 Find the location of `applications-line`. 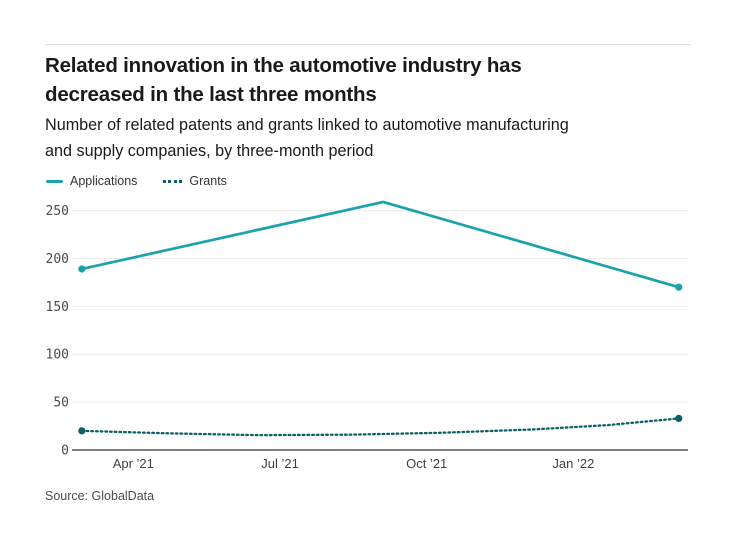

applications-line is located at coordinates (380, 244).